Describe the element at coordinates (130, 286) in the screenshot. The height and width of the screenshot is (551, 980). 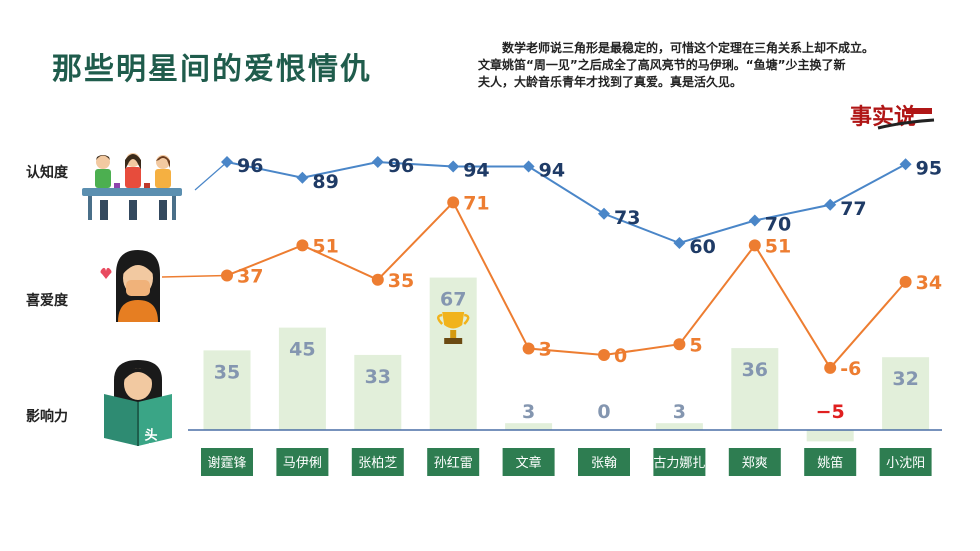
I see `shy-girl-icon` at that location.